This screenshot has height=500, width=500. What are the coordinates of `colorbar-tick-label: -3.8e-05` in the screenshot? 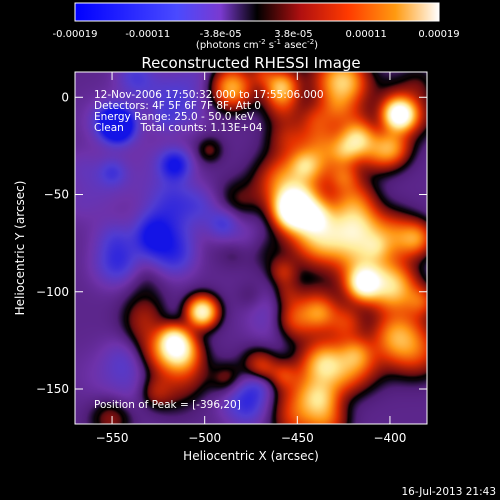 It's located at (221, 34).